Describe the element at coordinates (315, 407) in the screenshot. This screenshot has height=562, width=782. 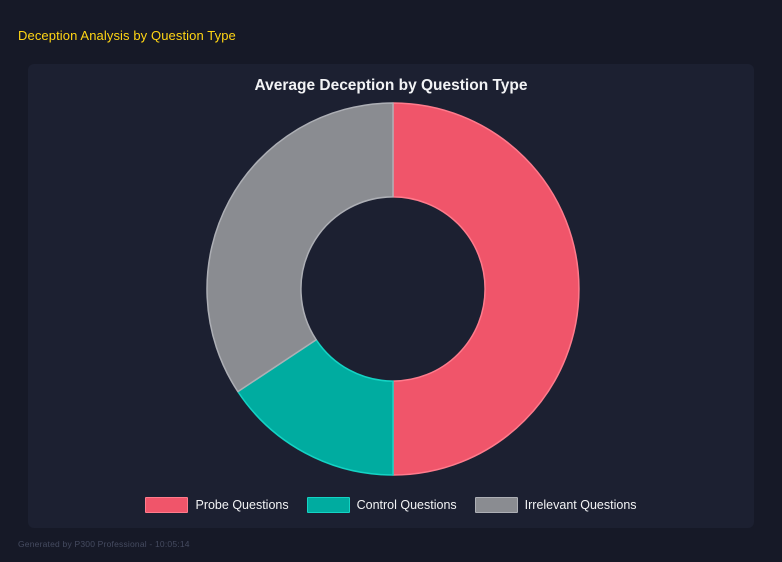
I see `slice-control-questions` at that location.